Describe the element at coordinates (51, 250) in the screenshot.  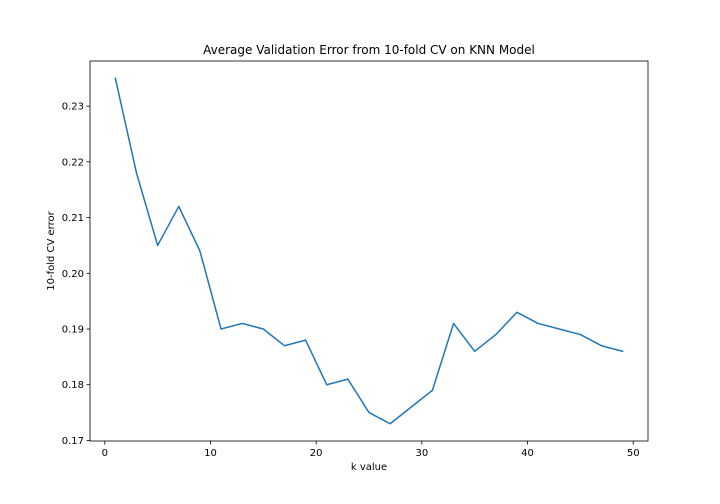
I see `y-axis-label: 10-fold CV error` at that location.